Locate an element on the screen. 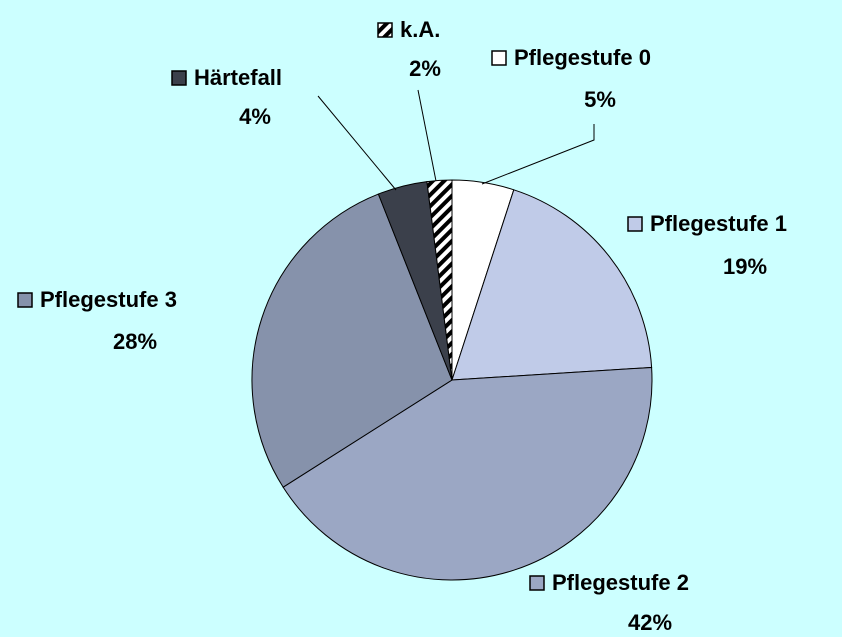 This screenshot has height=637, width=842. slice-value: 19% is located at coordinates (745, 266).